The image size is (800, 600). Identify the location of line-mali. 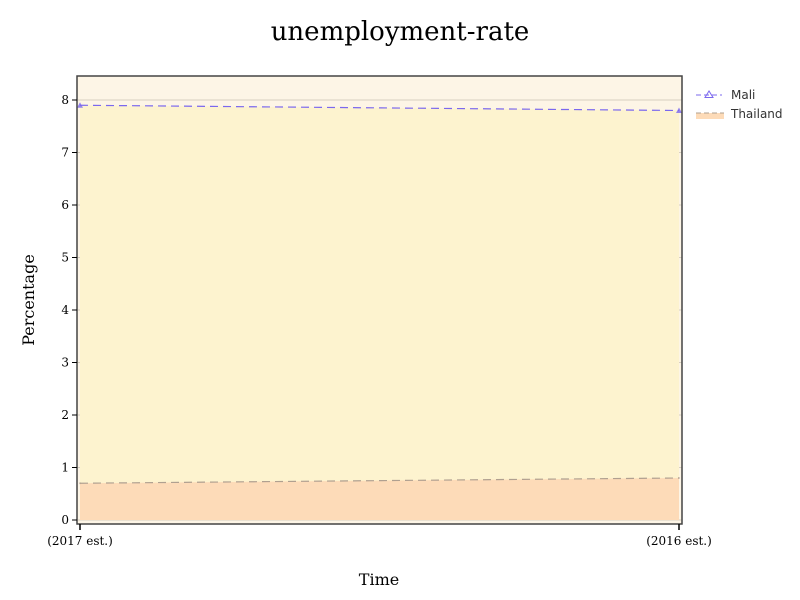
(379, 108).